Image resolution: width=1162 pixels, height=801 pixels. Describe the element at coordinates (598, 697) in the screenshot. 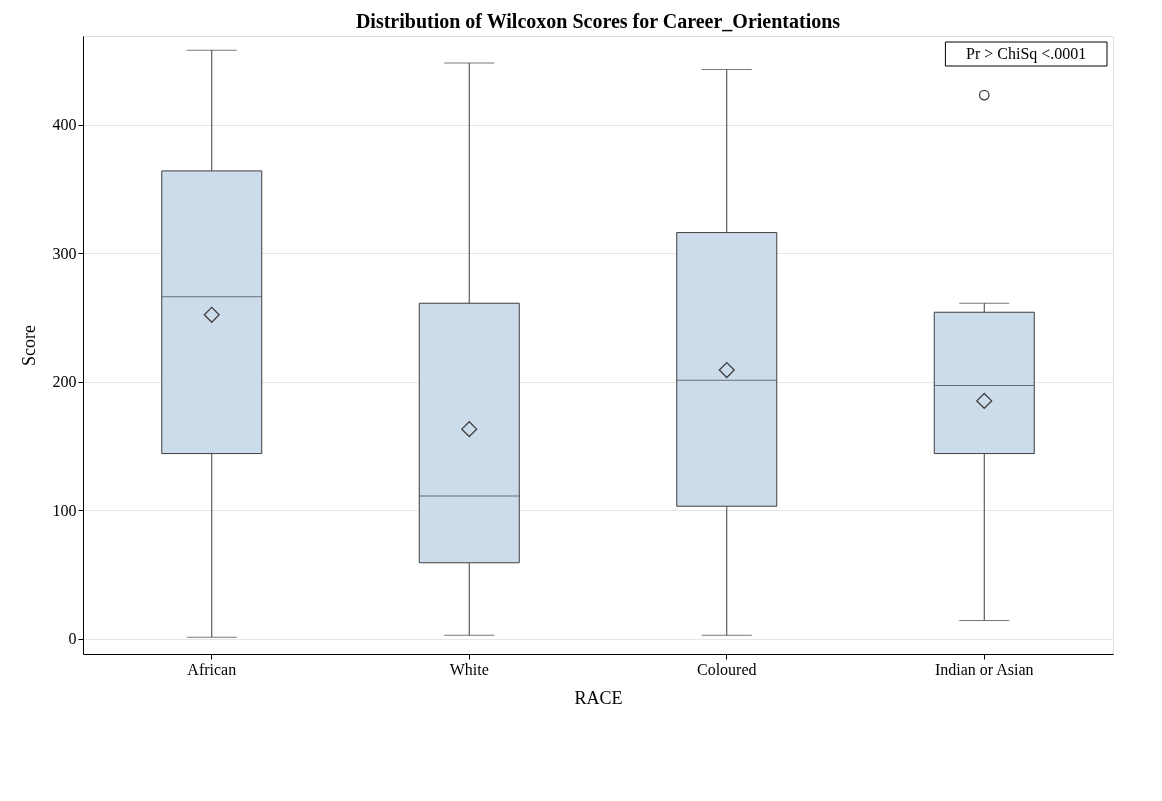

I see `x-axis-title: RACE` at that location.